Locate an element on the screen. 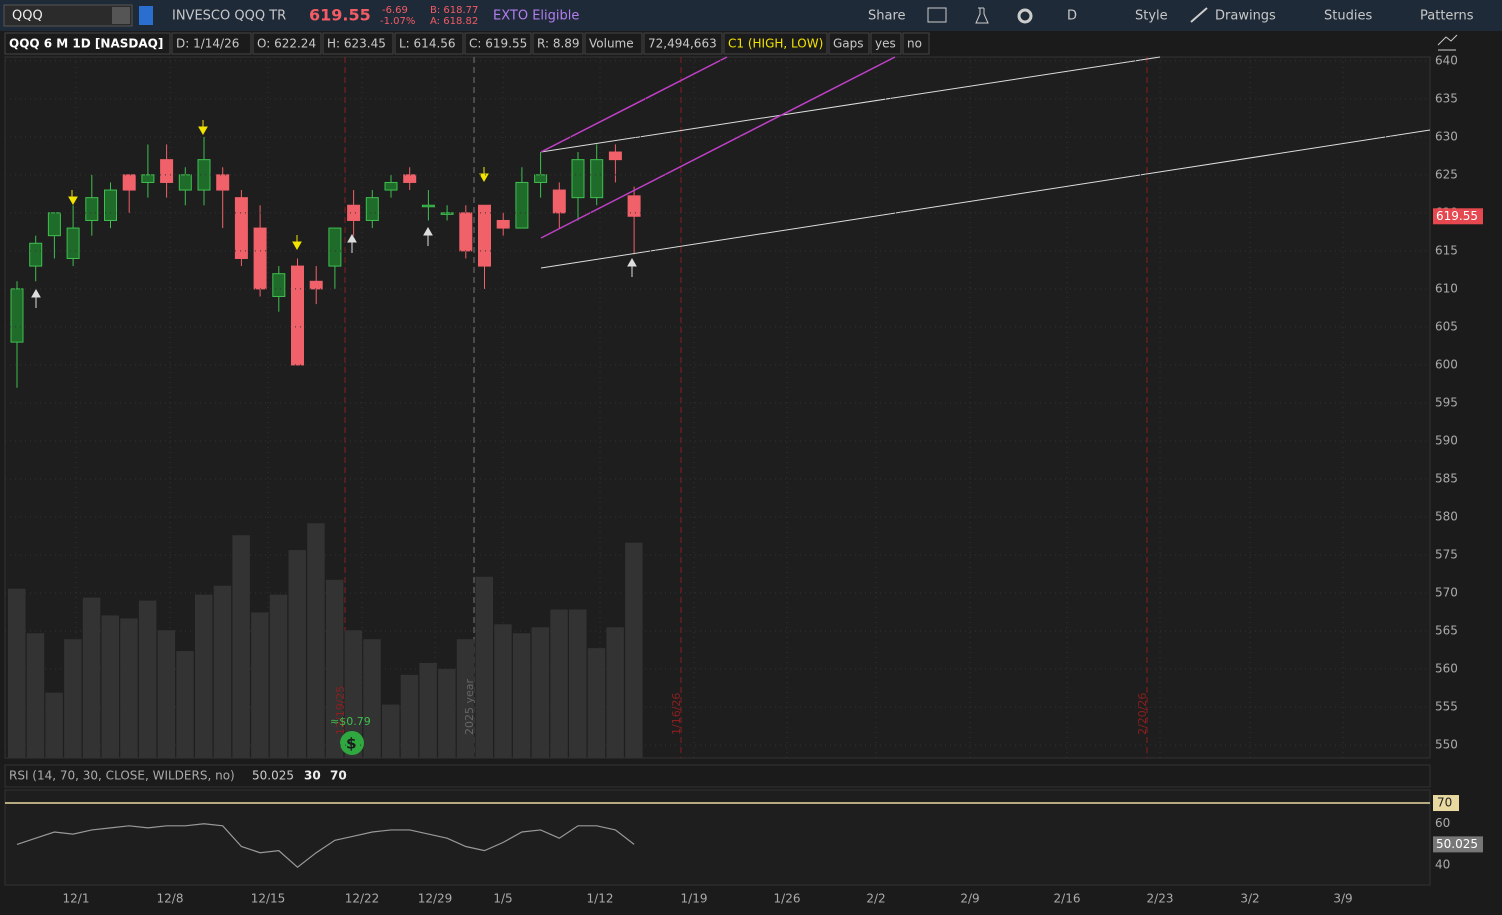 The image size is (1502, 915). last-price: 619.55 is located at coordinates (340, 15).